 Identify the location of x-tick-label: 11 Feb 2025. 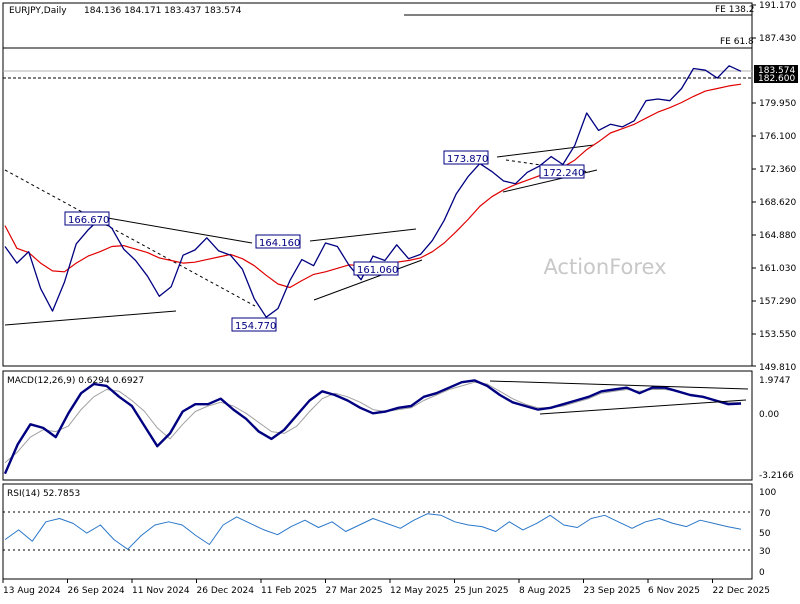
(289, 591).